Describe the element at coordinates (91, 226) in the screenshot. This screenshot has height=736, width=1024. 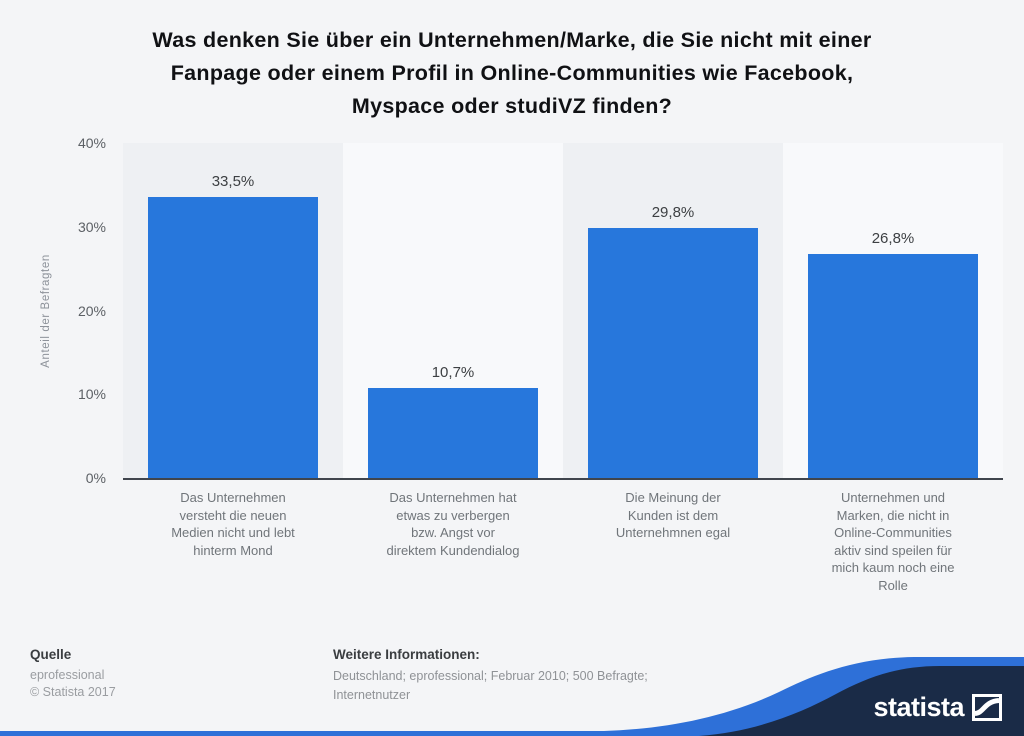
I see `y-tick-label: 30%` at that location.